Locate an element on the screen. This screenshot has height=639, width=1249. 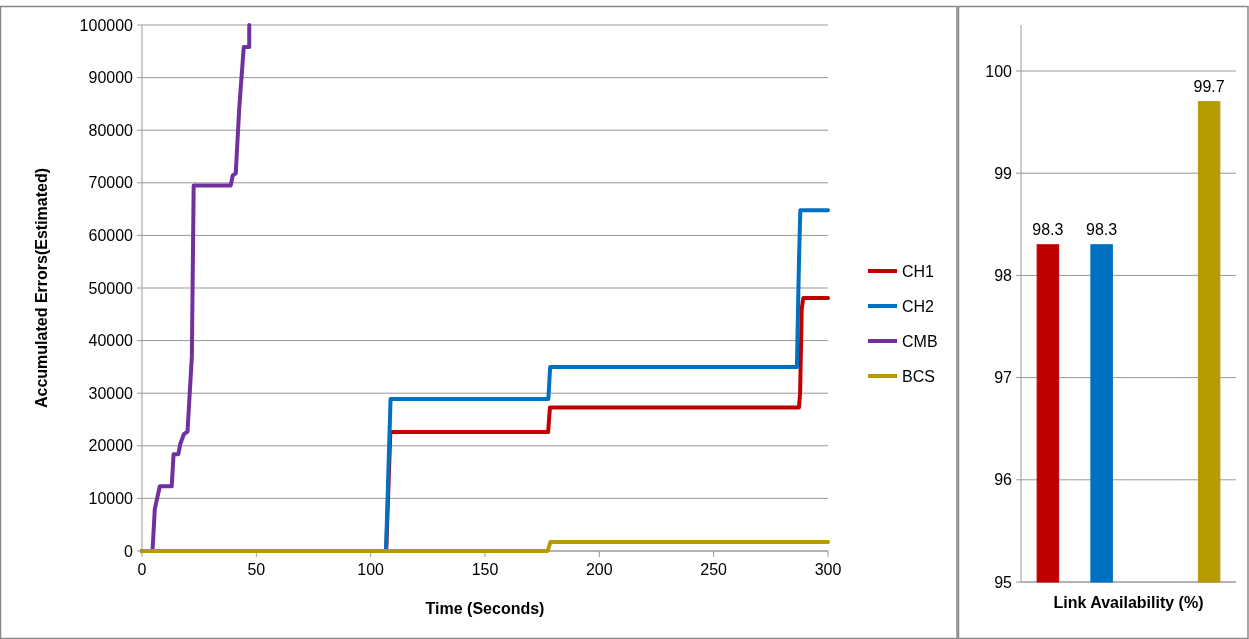
x-tick-label: 50 is located at coordinates (256, 569).